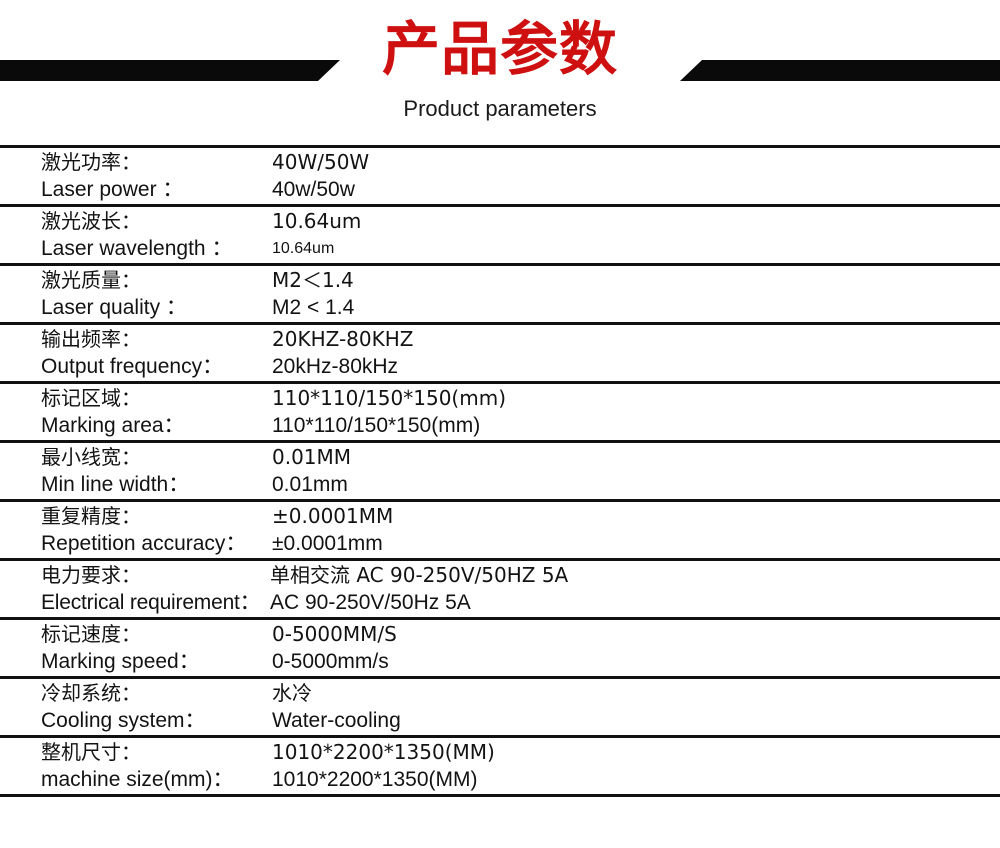  I want to click on parameter-value-cn: 20KHZ-80KHZ, so click(343, 339).